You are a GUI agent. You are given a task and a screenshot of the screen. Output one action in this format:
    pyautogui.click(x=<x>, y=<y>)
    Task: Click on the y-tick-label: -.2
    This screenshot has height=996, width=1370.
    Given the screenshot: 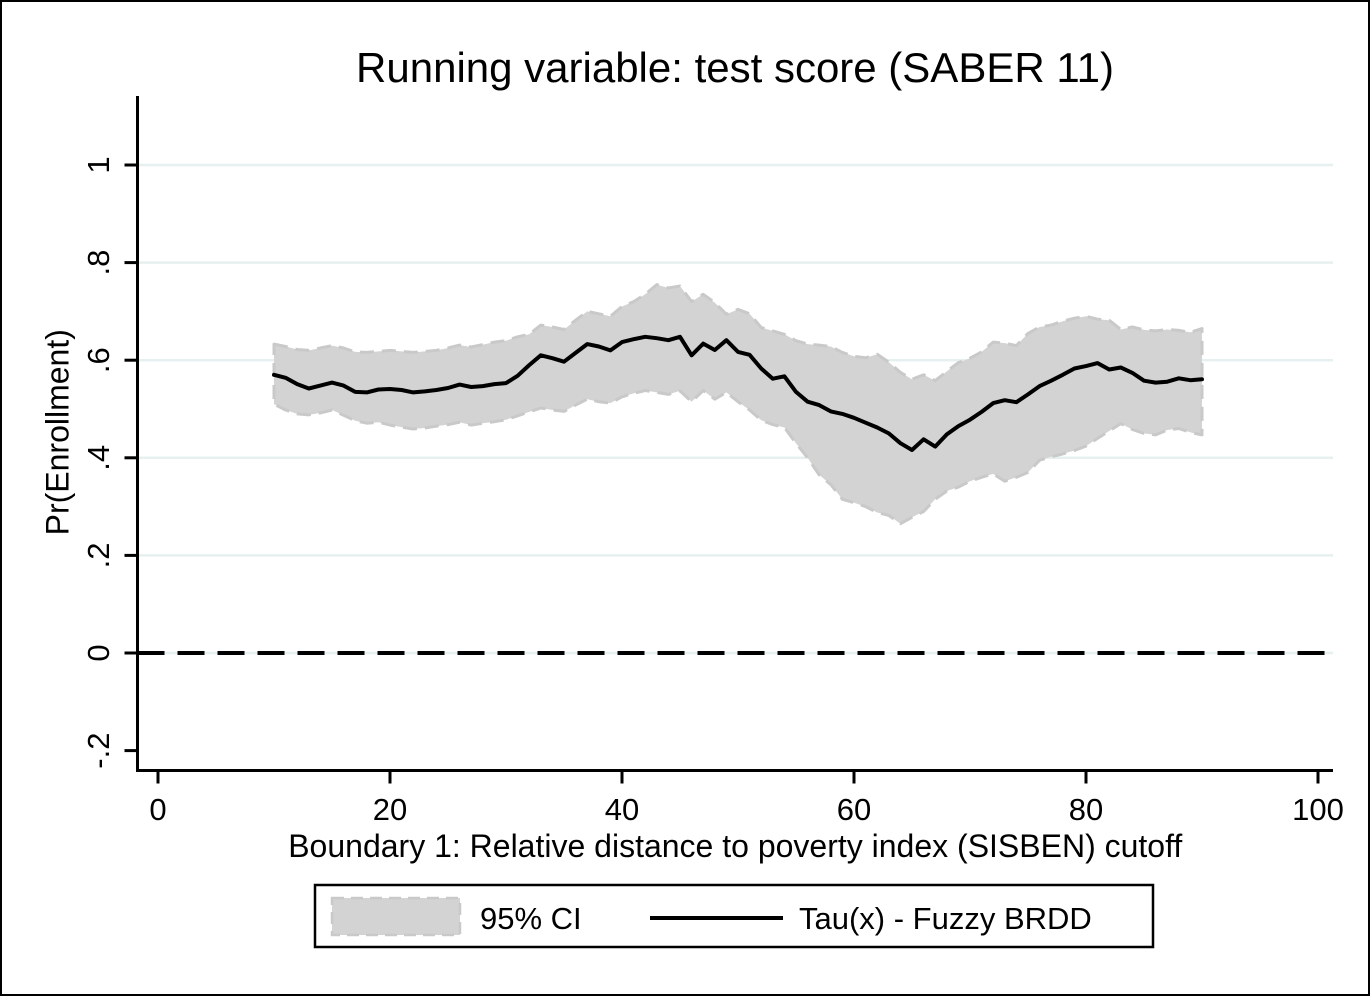 What is the action you would take?
    pyautogui.click(x=98, y=751)
    